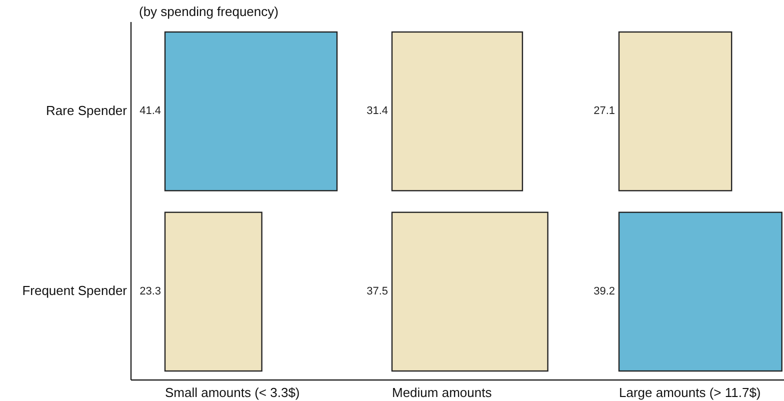 The image size is (784, 401). I want to click on x-axis-title: Medium amounts, so click(442, 392).